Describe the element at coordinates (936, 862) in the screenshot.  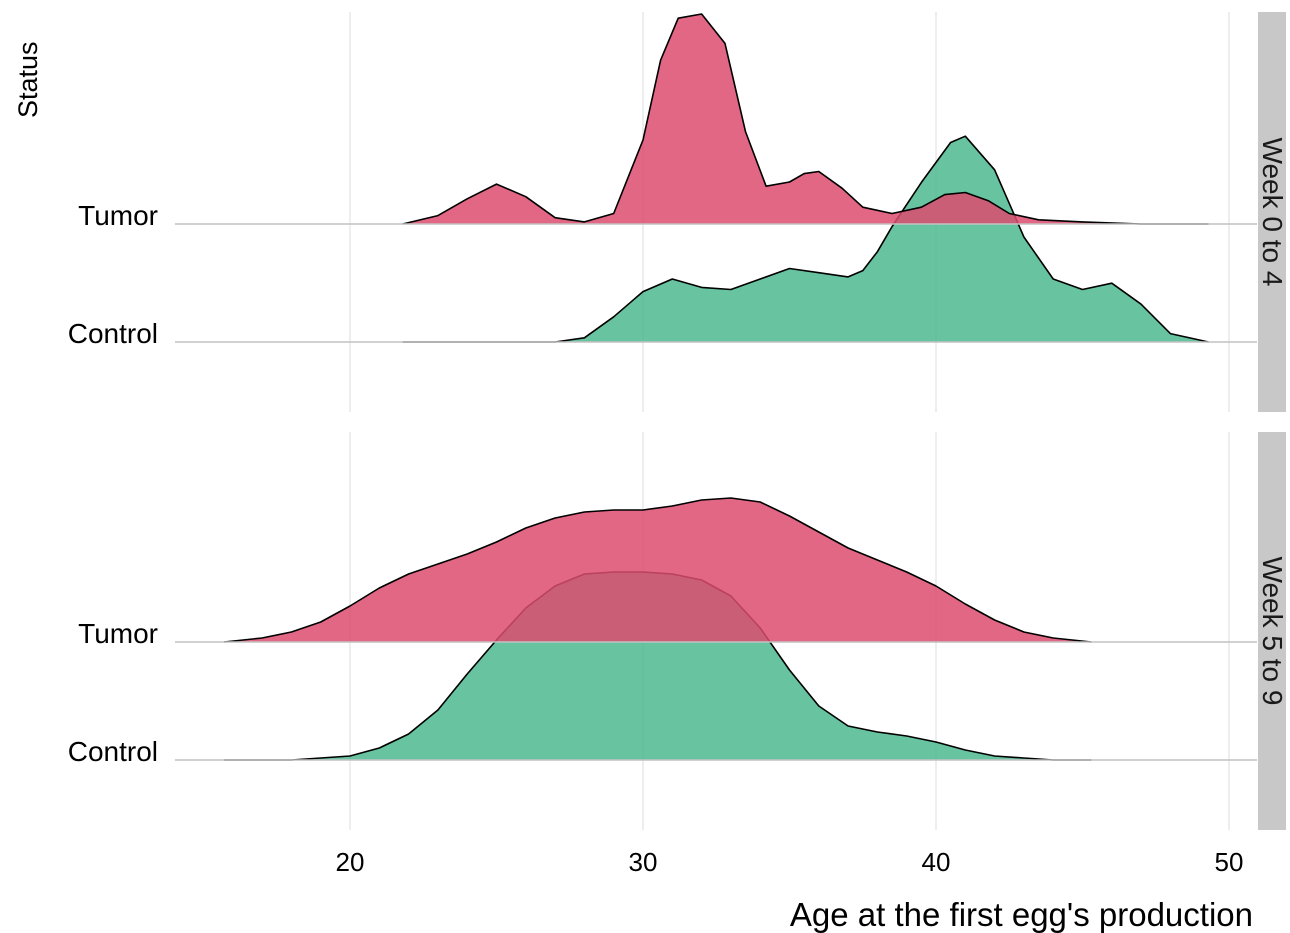
I see `x-tick-label: 40` at that location.